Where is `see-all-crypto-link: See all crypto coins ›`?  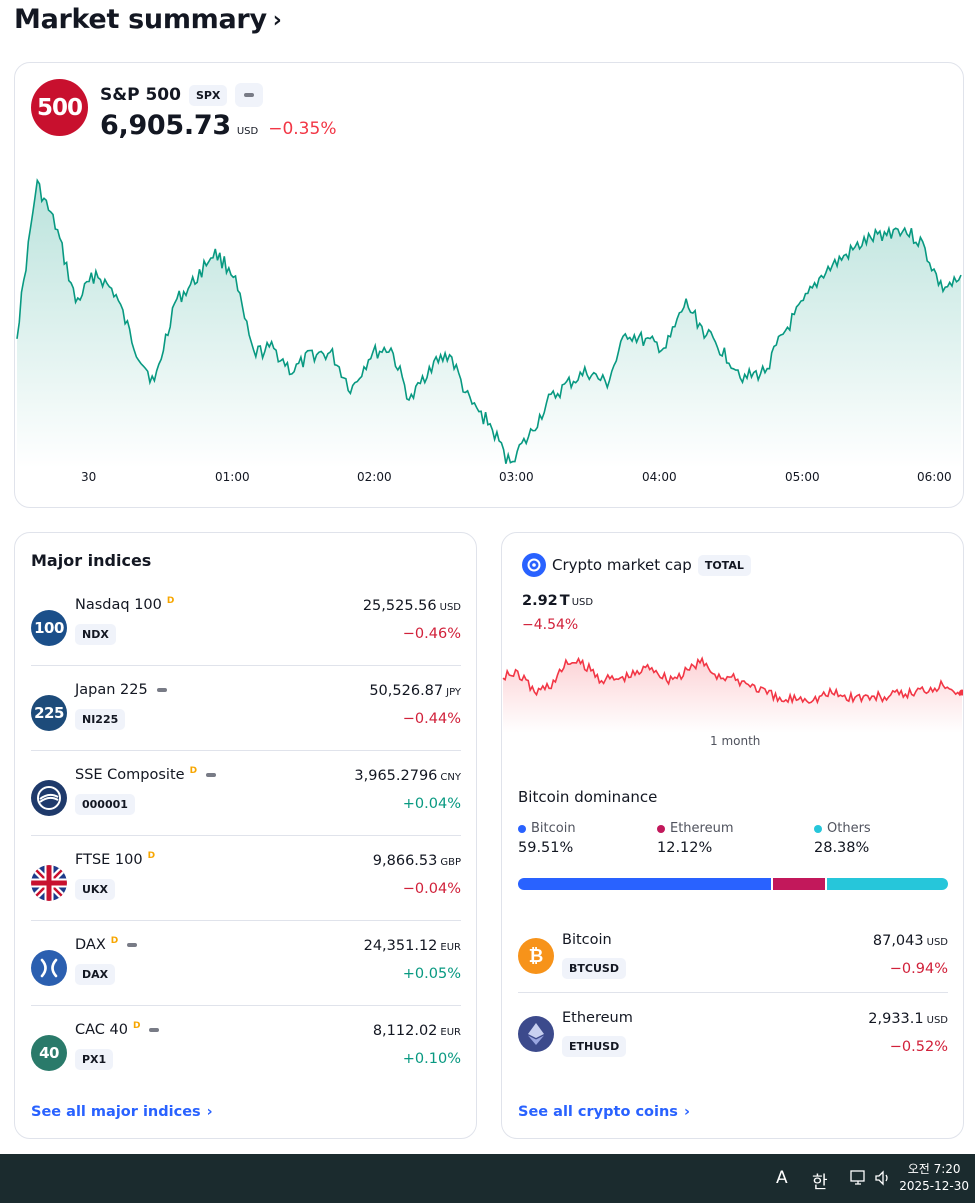
see-all-crypto-link: See all crypto coins › is located at coordinates (604, 1112).